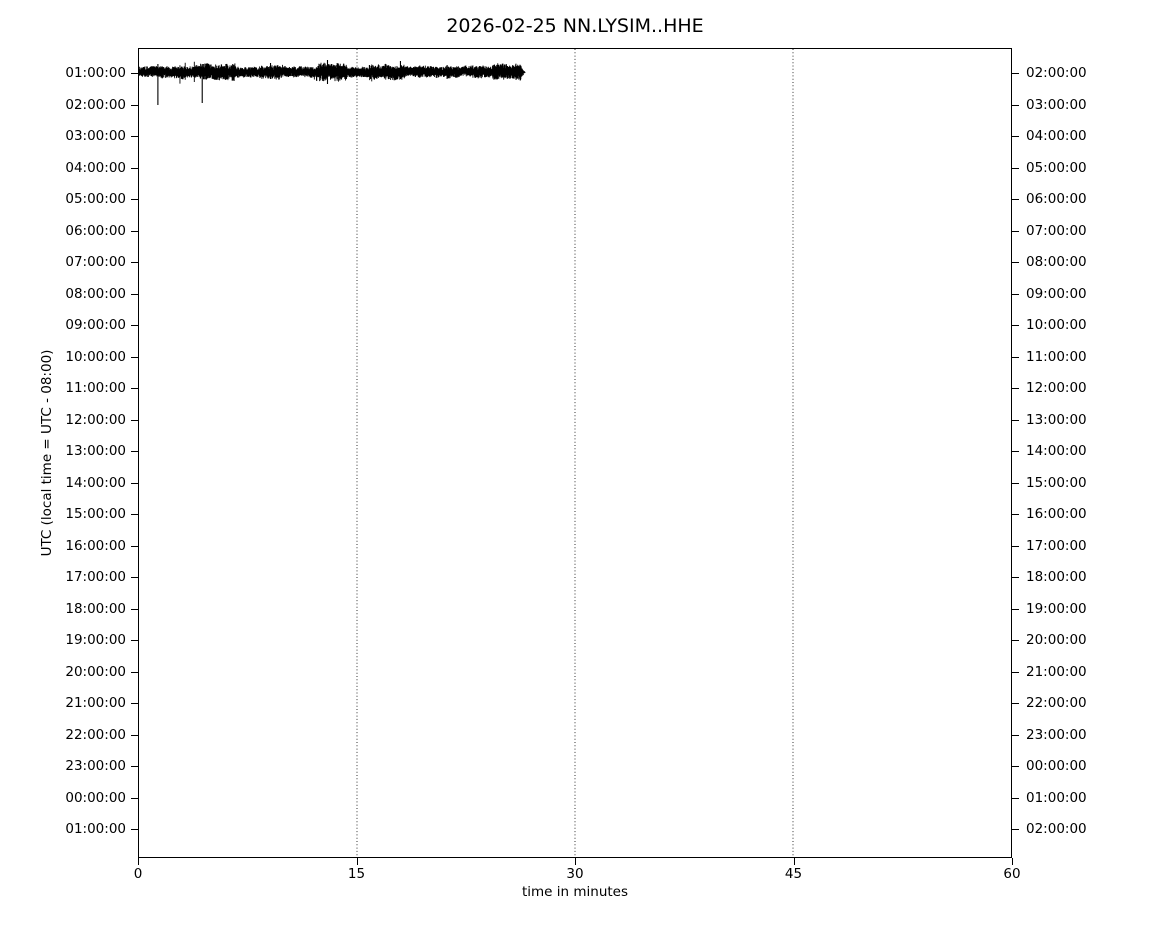 The width and height of the screenshot is (1150, 950). What do you see at coordinates (95, 514) in the screenshot?
I see `left-axis-tick-label: 15:00:00` at bounding box center [95, 514].